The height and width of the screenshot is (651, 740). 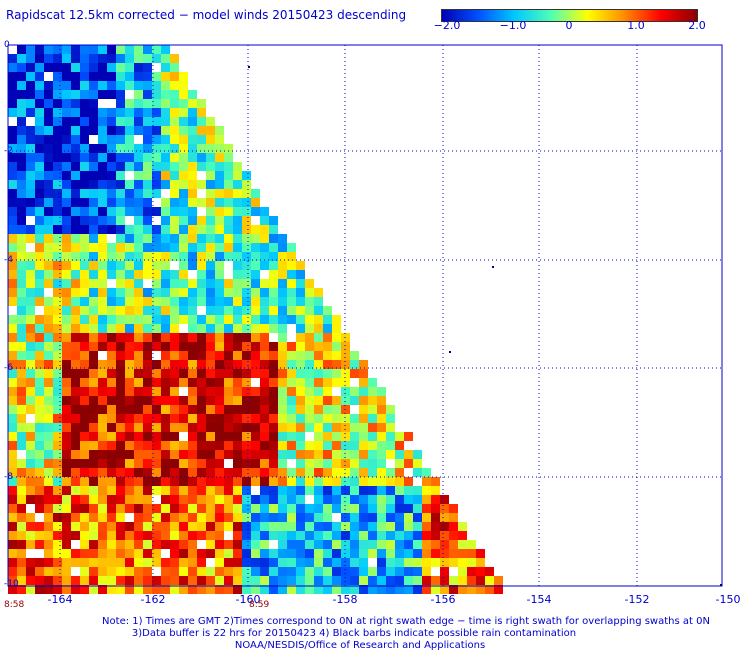 I want to click on swath-time-label: 8:58, so click(x=14, y=605).